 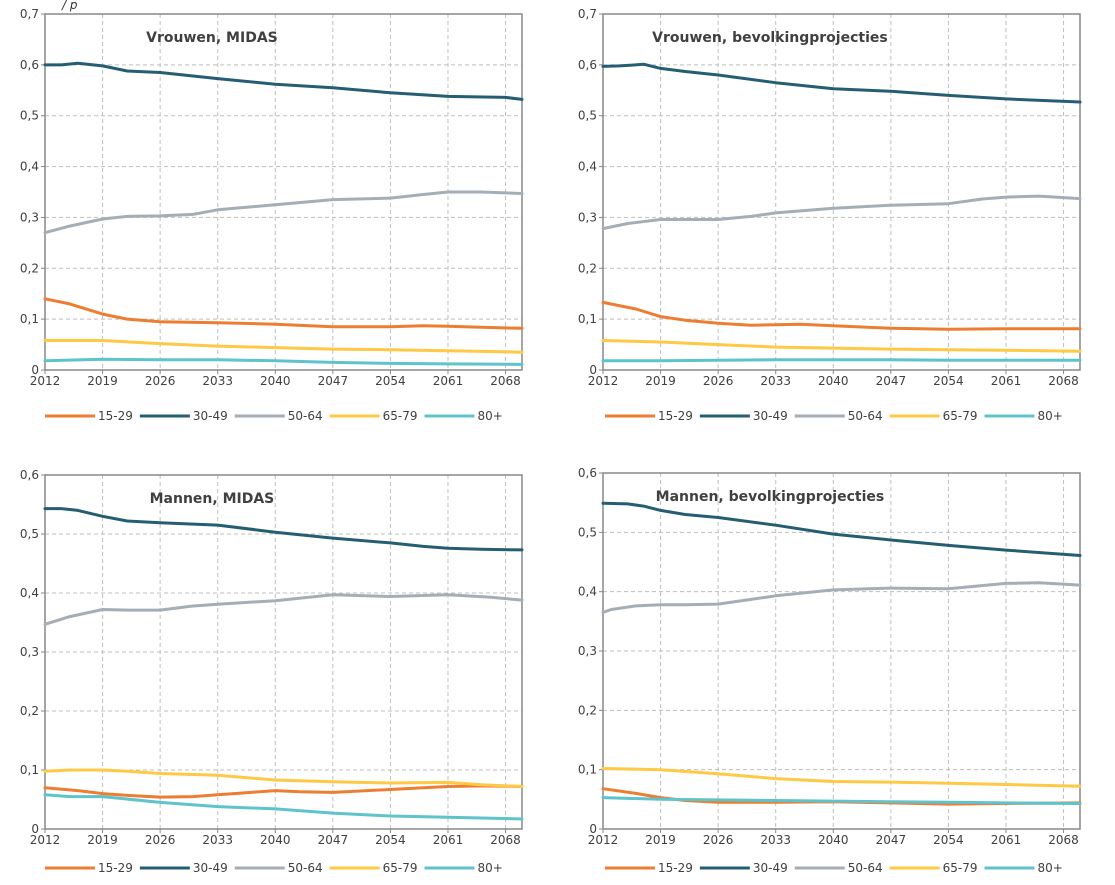 What do you see at coordinates (770, 38) in the screenshot?
I see `chart-title: Vrouwen, bevolkingprojecties` at bounding box center [770, 38].